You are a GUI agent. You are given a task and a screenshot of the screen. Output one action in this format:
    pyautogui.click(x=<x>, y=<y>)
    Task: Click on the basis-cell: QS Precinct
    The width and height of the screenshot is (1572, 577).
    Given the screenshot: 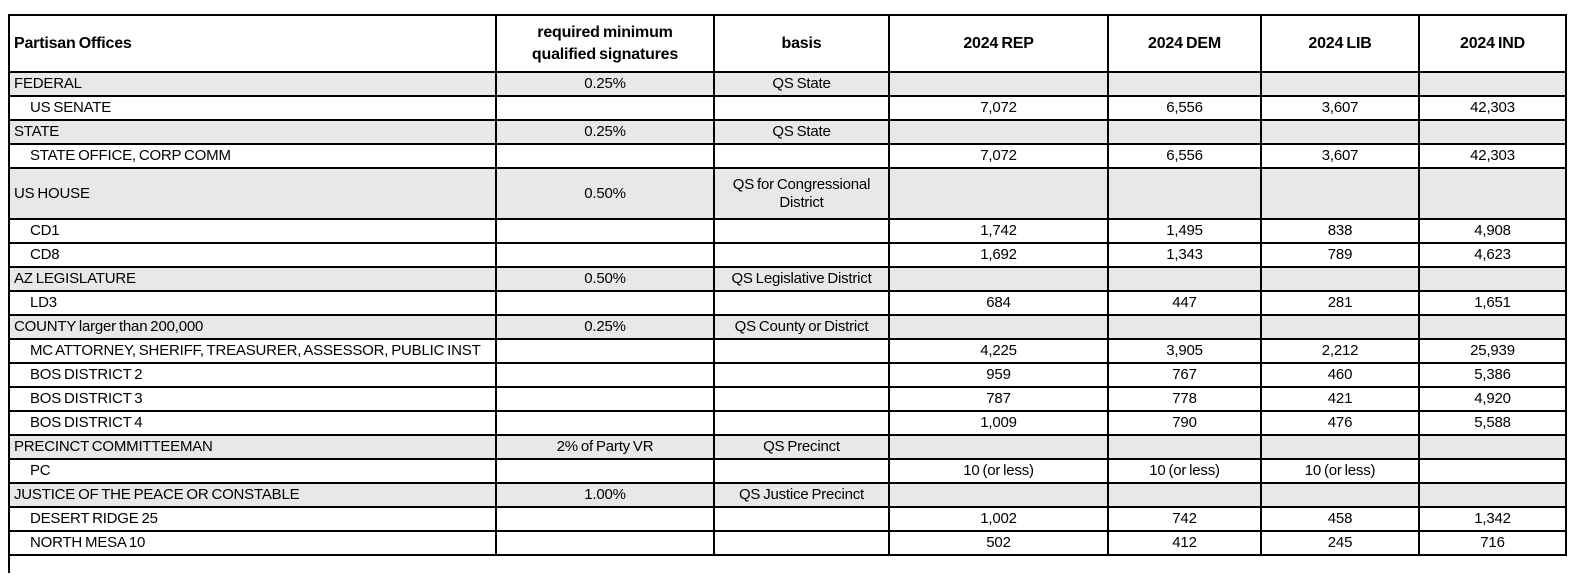 What is the action you would take?
    pyautogui.click(x=801, y=447)
    